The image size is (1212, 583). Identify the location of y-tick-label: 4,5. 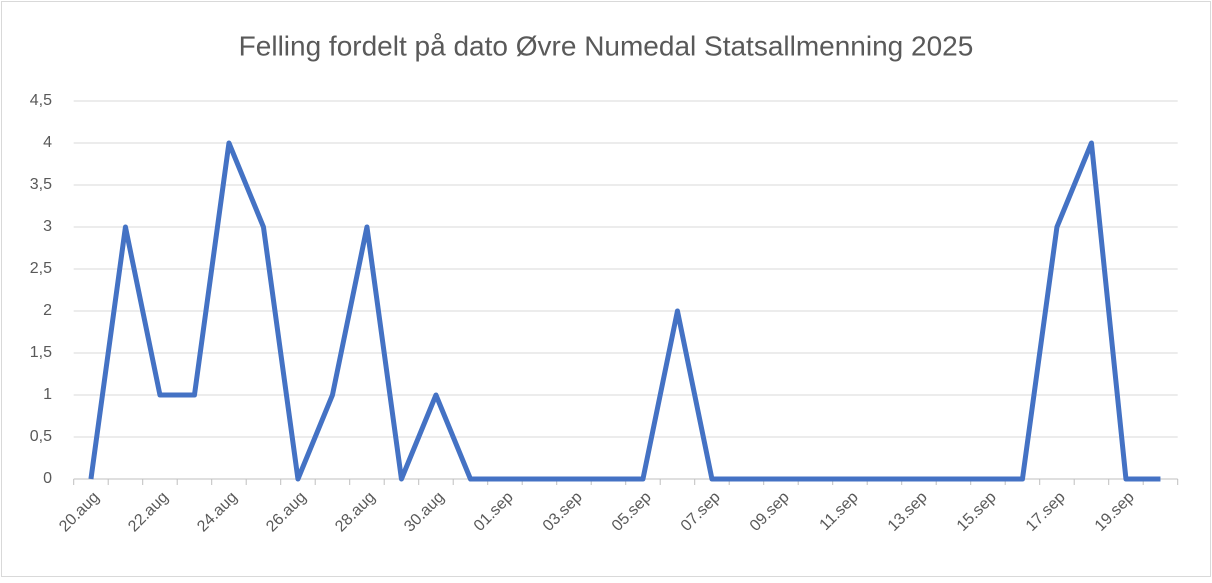
(41, 100).